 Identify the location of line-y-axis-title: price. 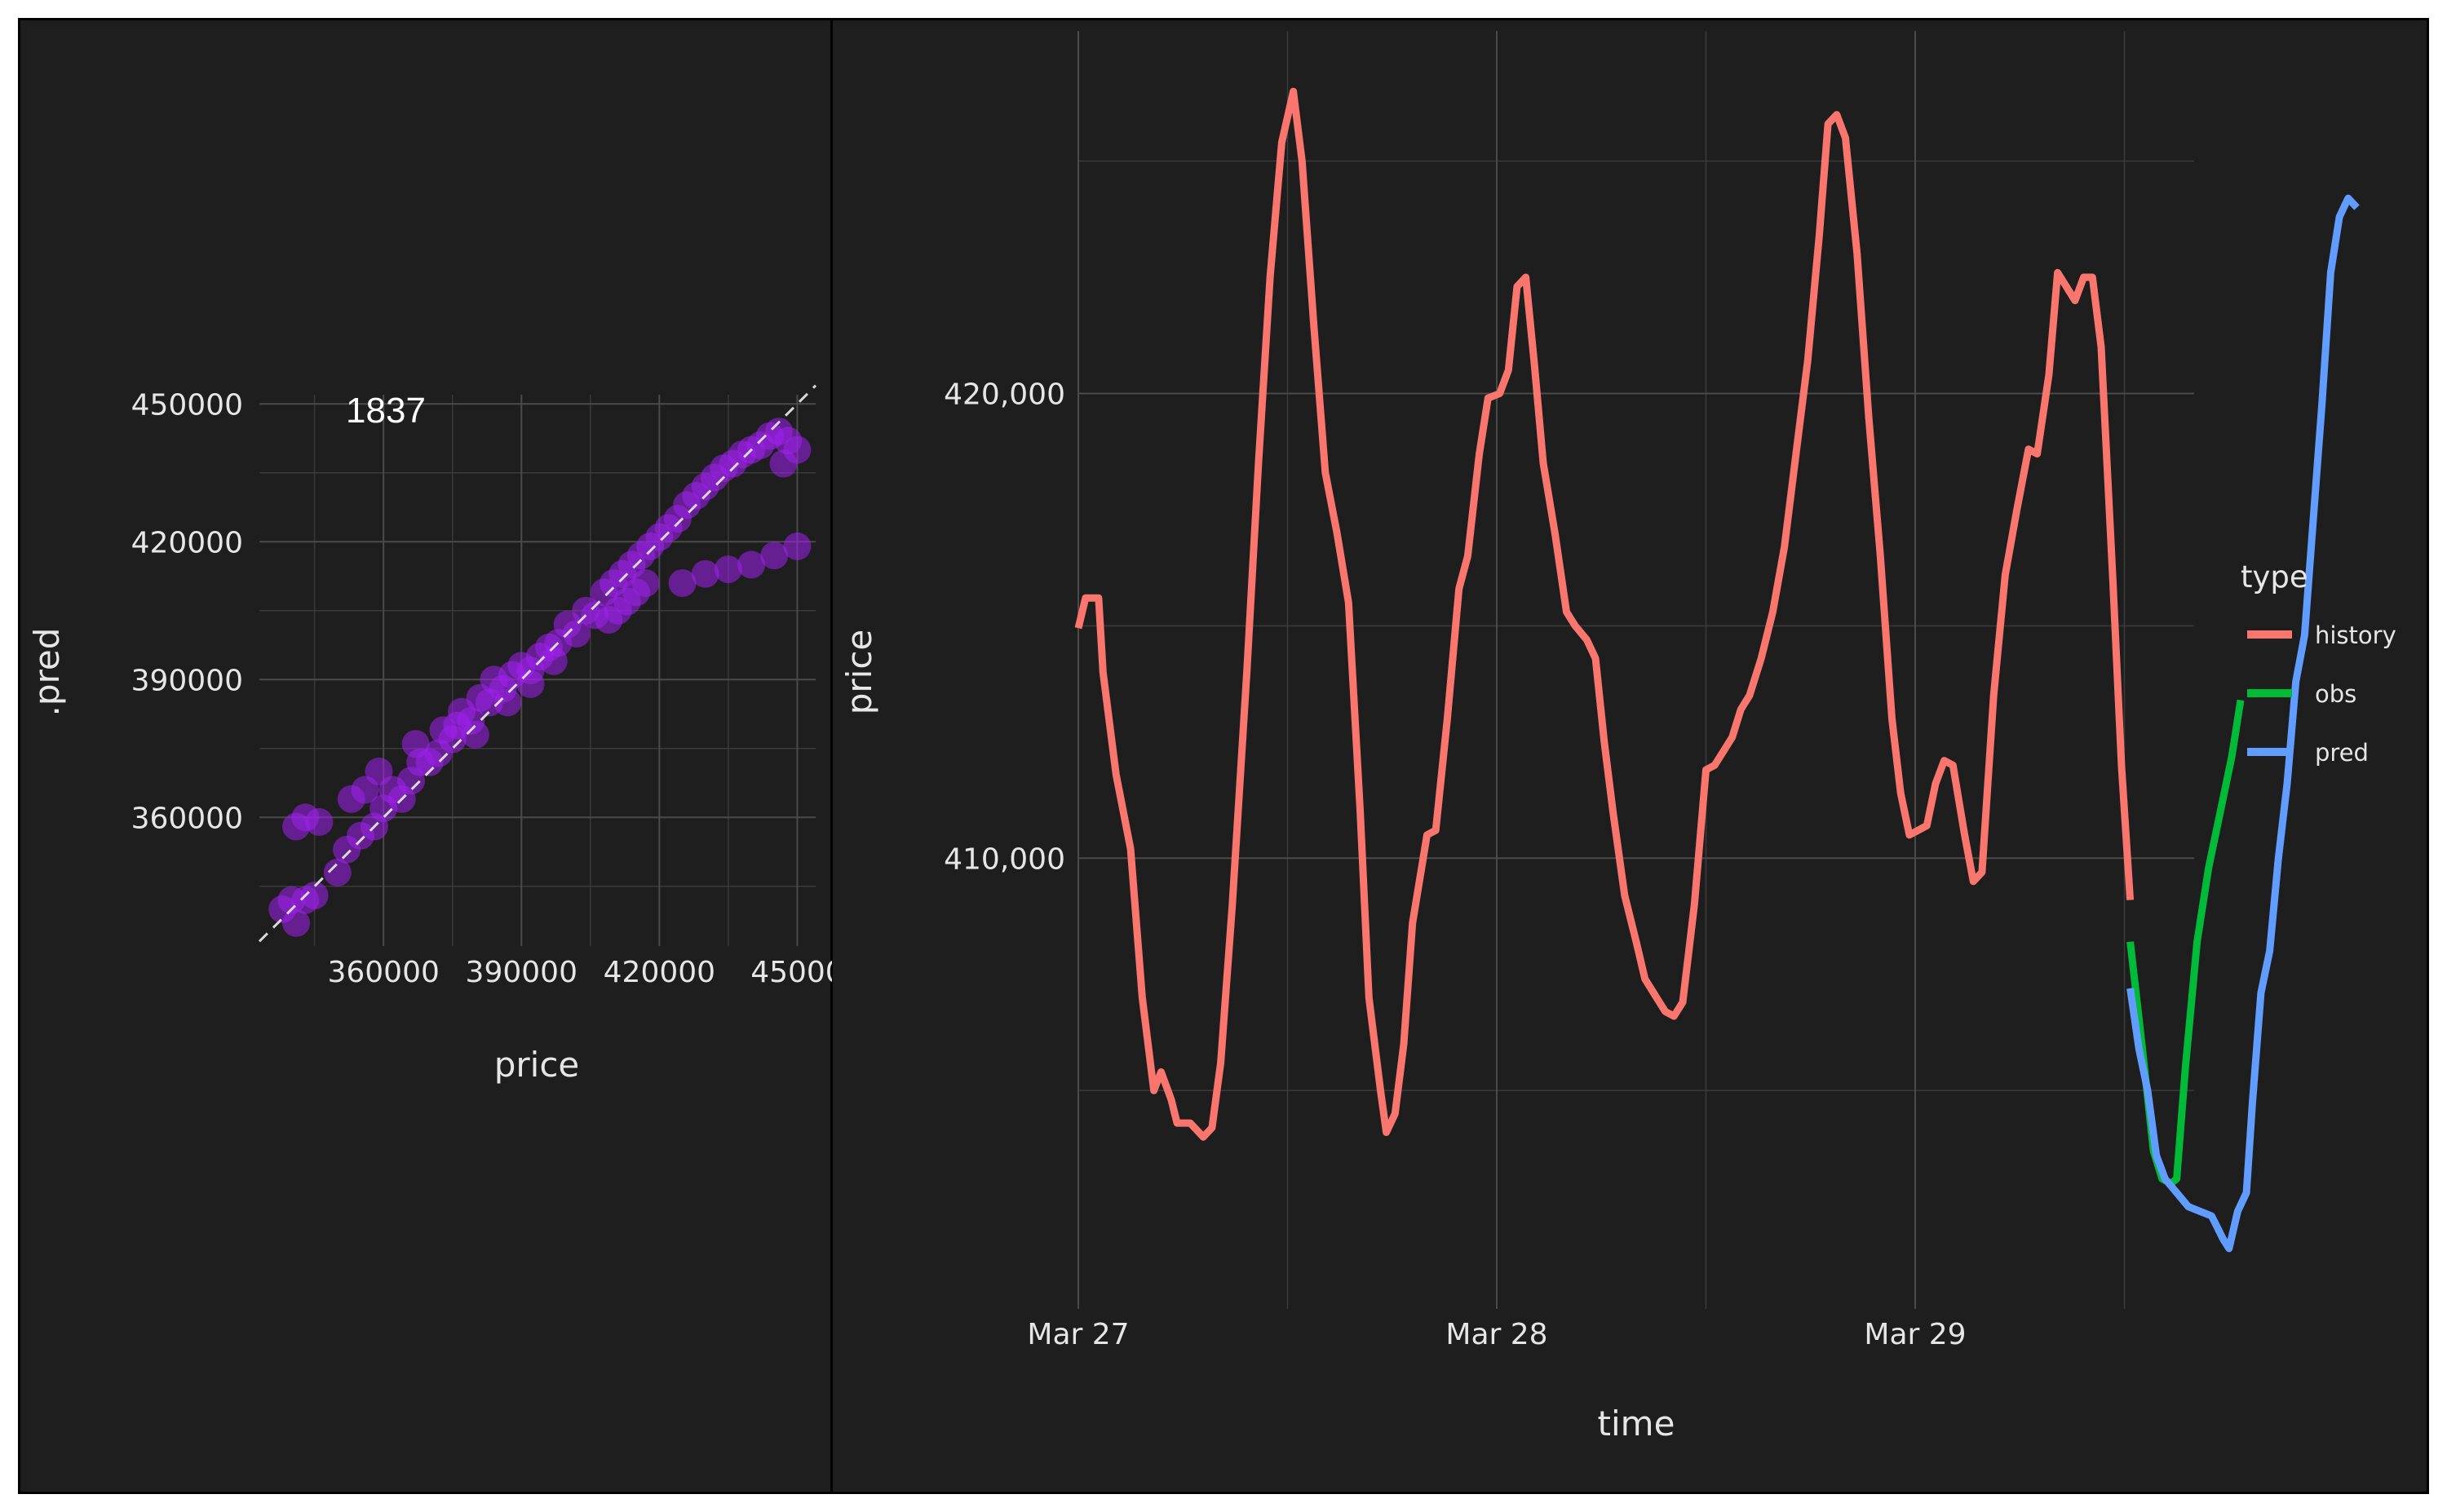
(859, 672).